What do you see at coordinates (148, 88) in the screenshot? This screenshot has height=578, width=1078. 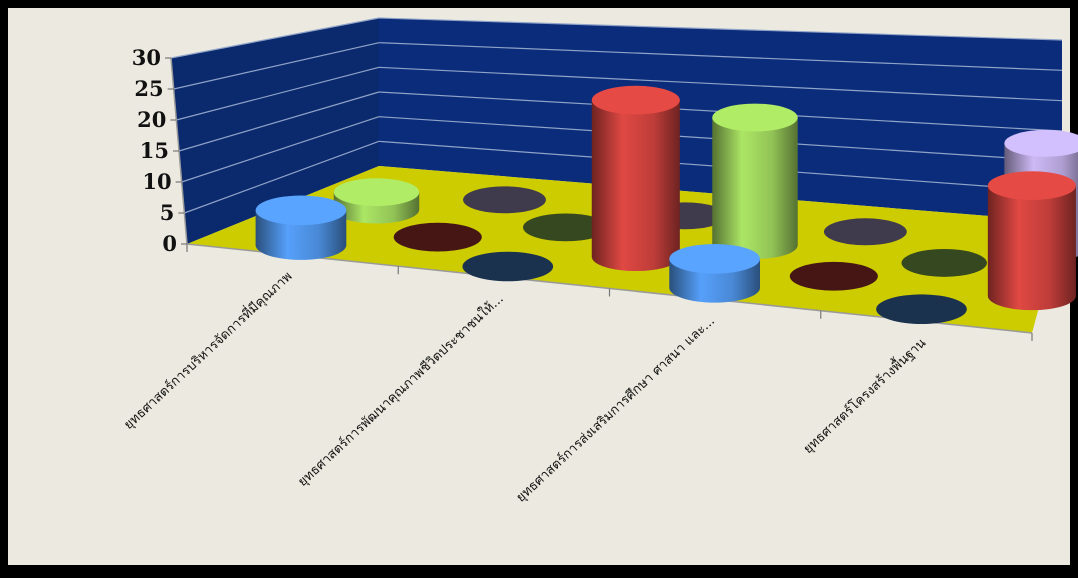 I see `y-tick-label: 25` at bounding box center [148, 88].